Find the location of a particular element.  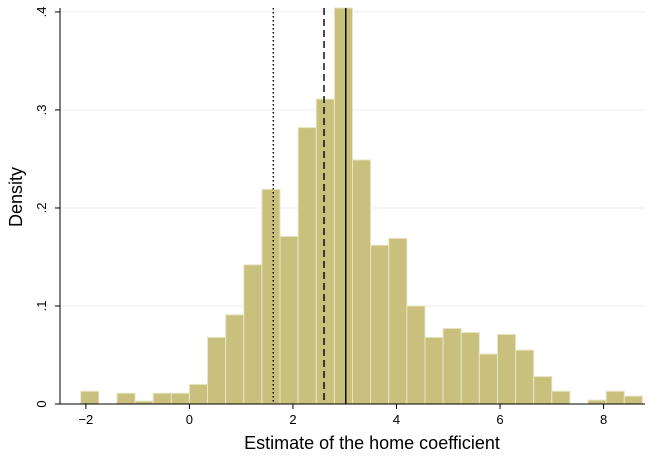

x-tick-label-5: 8 is located at coordinates (603, 419).